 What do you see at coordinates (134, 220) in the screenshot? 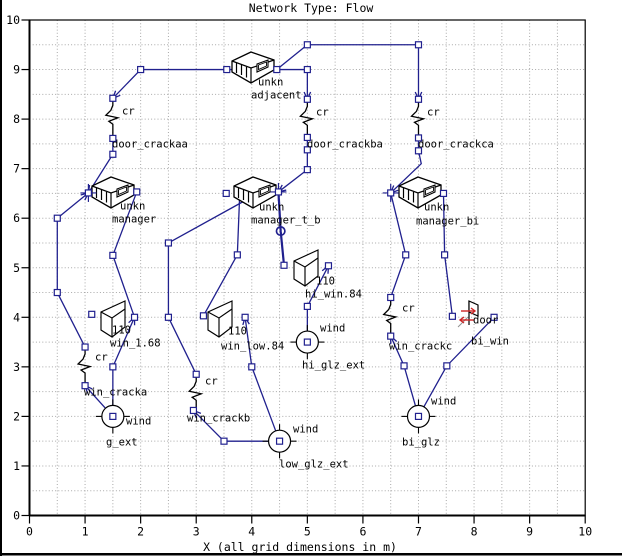
I see `label-name-manager: manager` at bounding box center [134, 220].